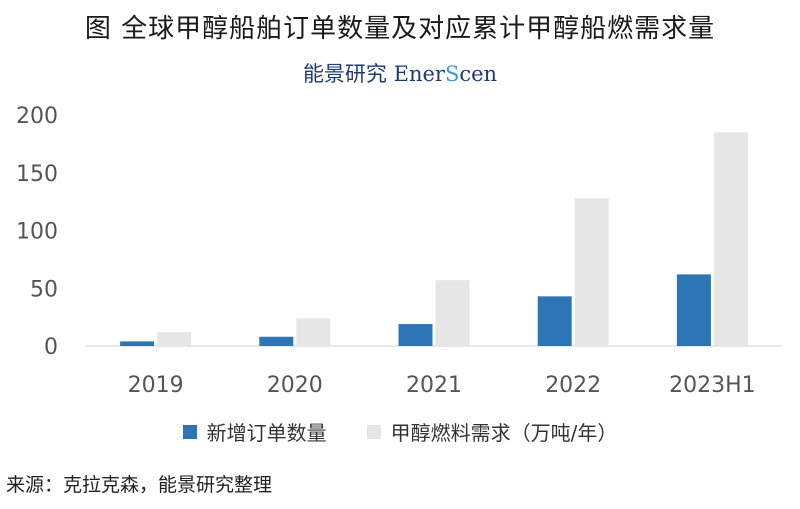  Describe the element at coordinates (51, 347) in the screenshot. I see `y-tick-label: 0` at that location.